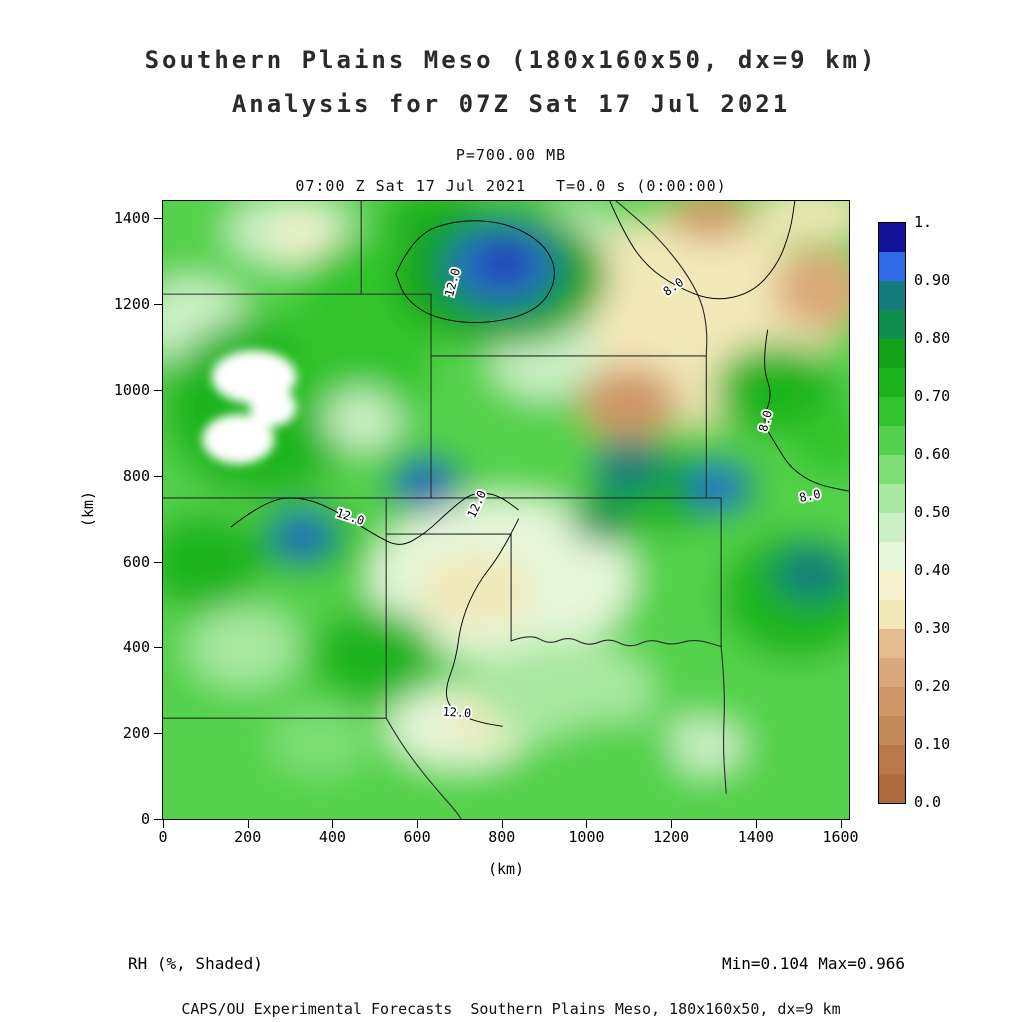 This screenshot has height=1022, width=1022. Describe the element at coordinates (136, 561) in the screenshot. I see `y-tick-label: 600` at that location.